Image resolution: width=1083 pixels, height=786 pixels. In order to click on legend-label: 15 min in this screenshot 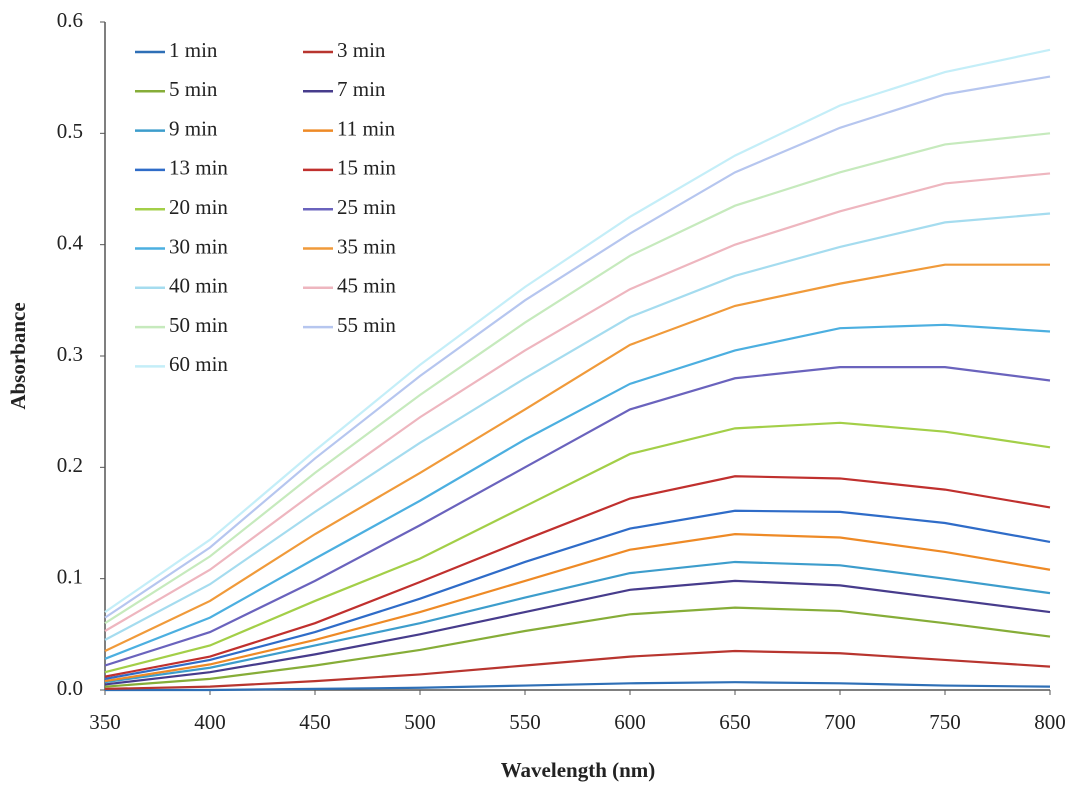, I will do `click(366, 168)`.